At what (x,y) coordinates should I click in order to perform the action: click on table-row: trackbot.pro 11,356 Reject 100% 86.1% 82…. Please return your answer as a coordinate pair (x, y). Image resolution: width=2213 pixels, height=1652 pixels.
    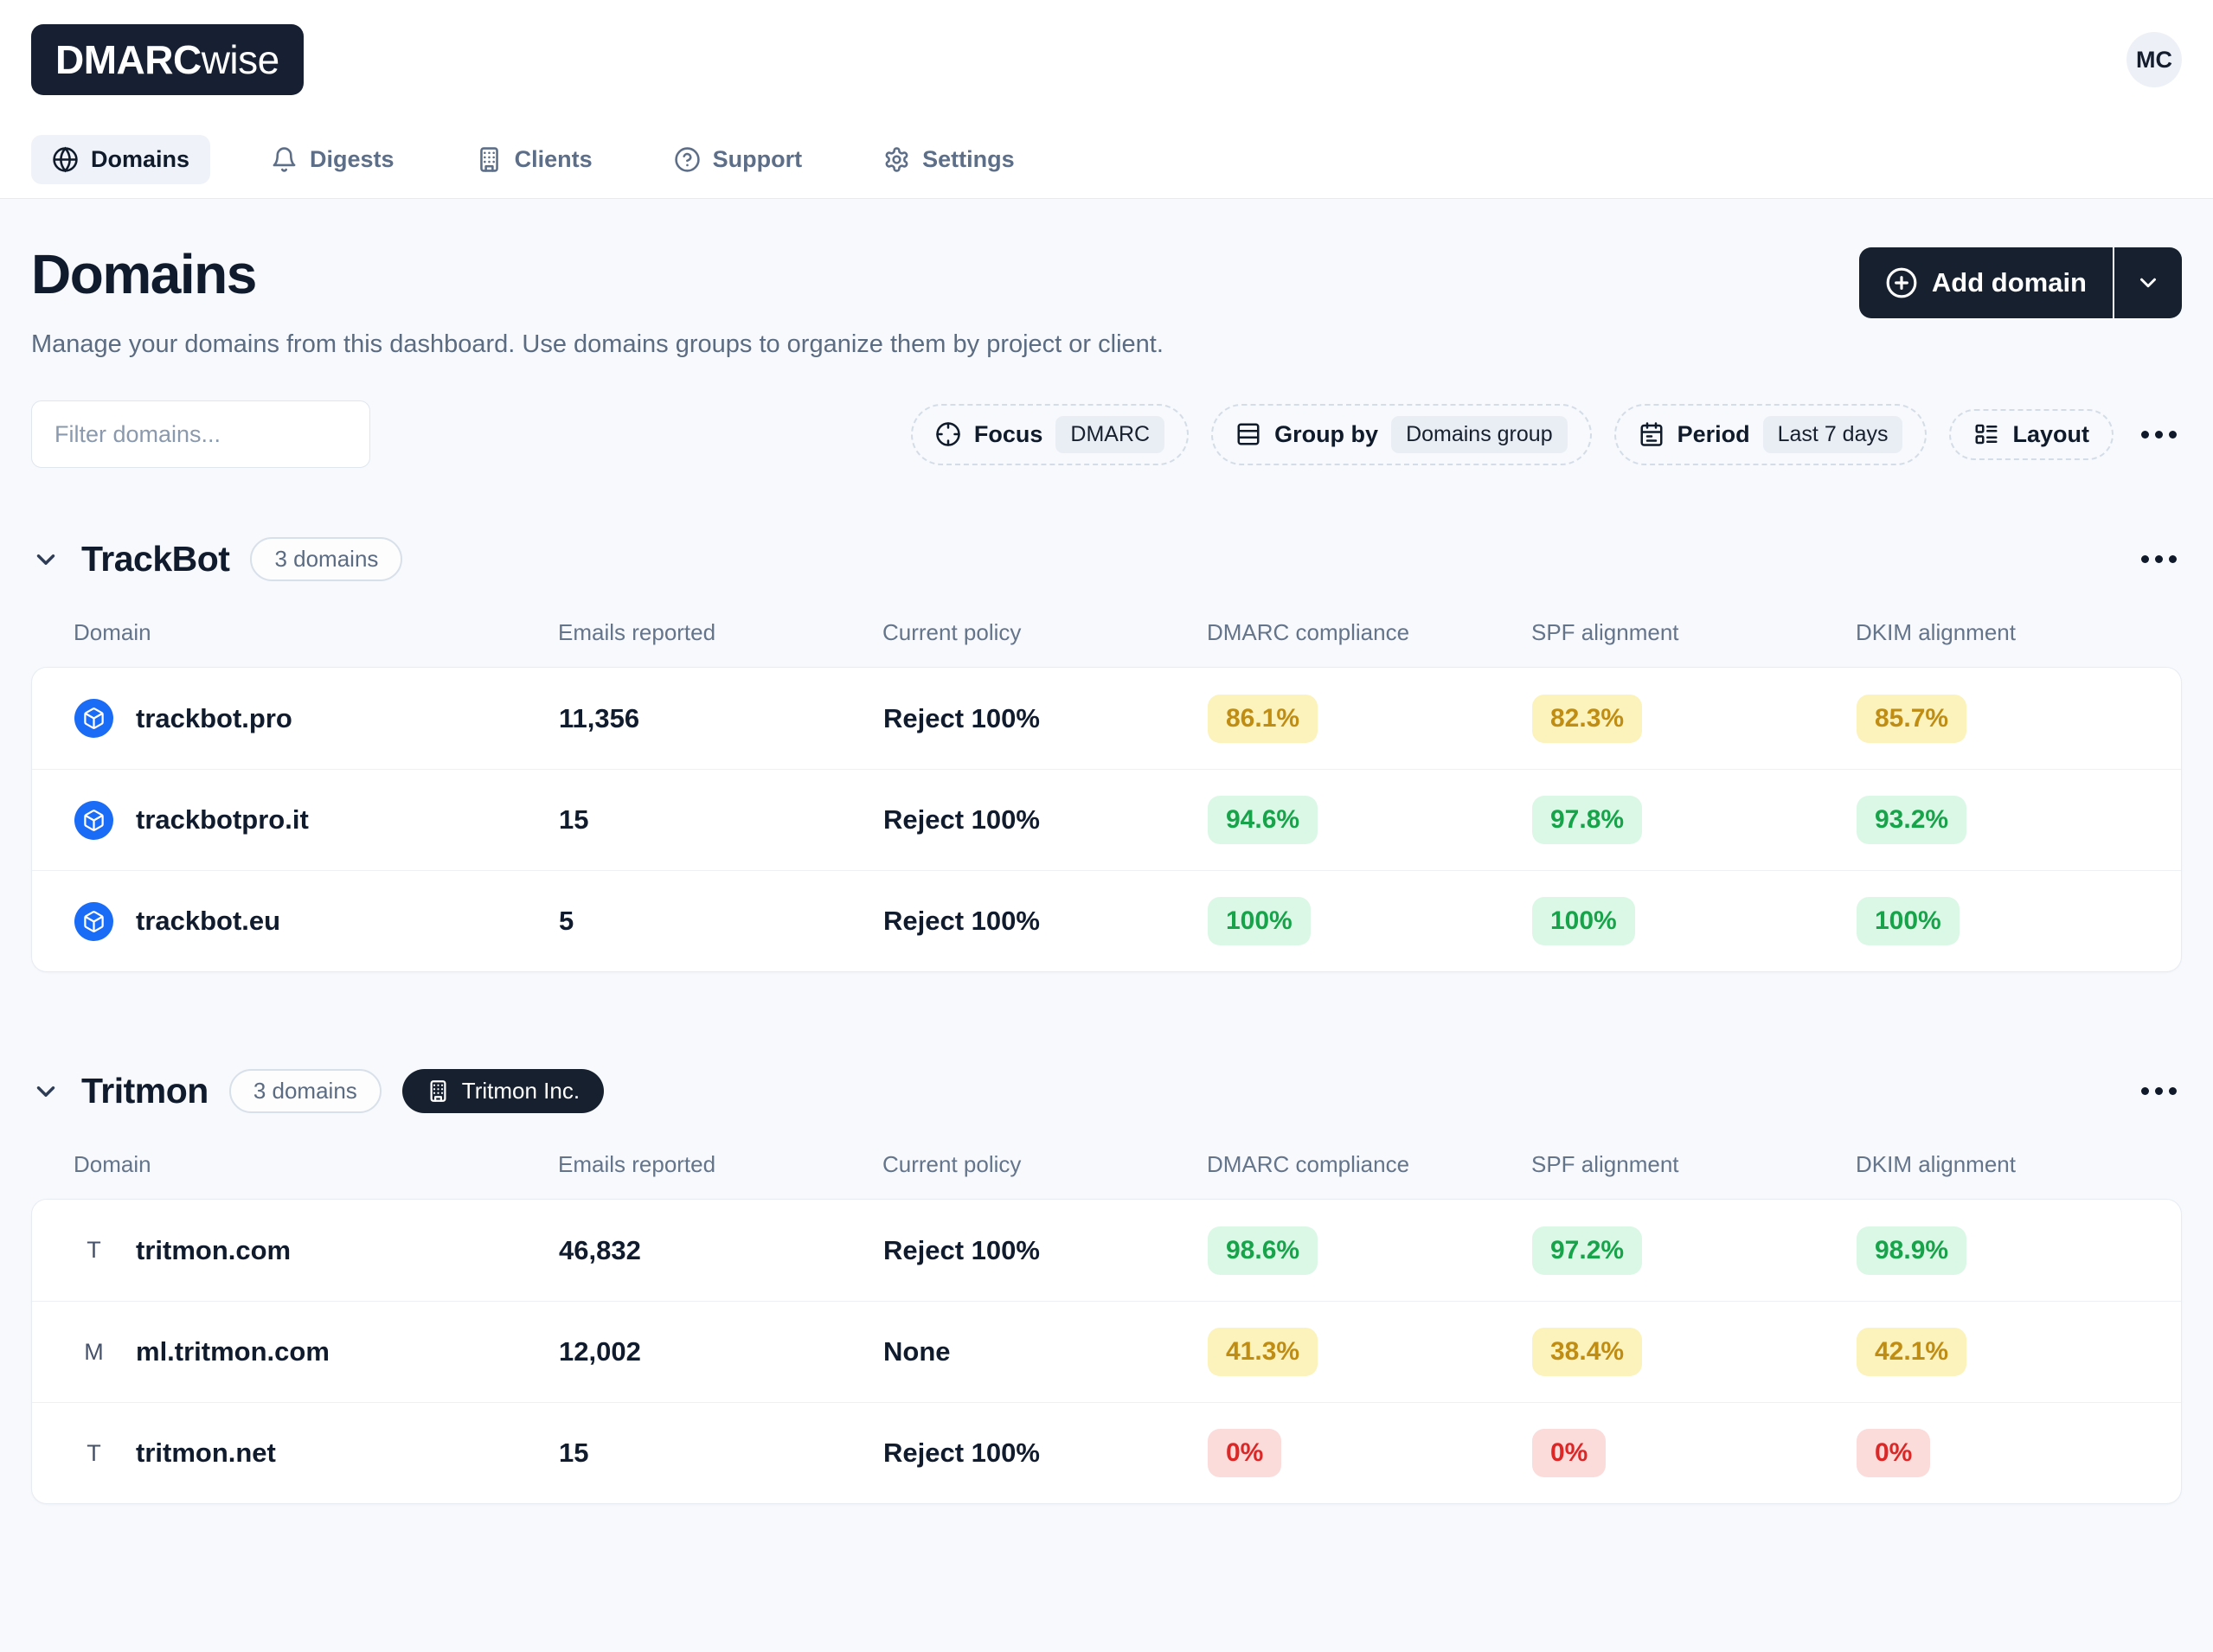
    Looking at the image, I should click on (1106, 718).